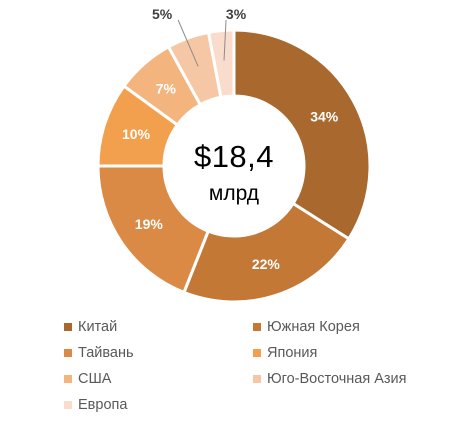  I want to click on data-label-2: 22%, so click(266, 264).